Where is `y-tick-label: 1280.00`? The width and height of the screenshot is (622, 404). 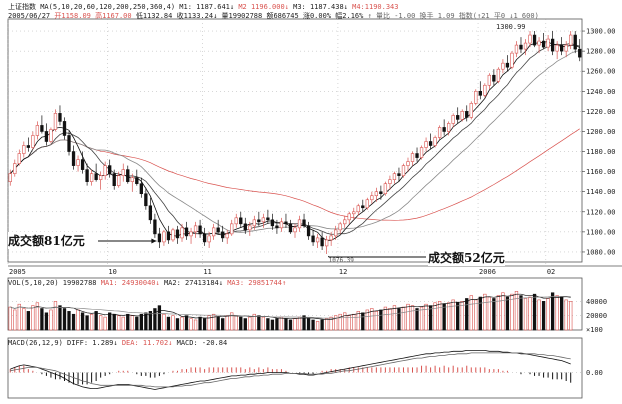 y-tick-label: 1280.00 is located at coordinates (601, 52).